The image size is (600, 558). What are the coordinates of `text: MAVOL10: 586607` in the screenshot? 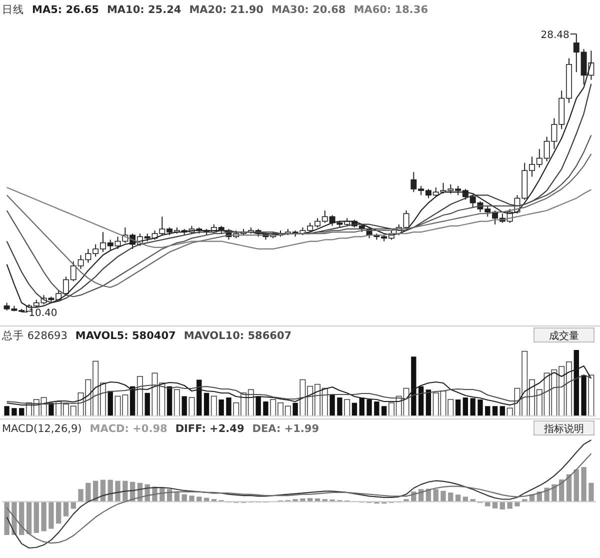 It's located at (238, 336).